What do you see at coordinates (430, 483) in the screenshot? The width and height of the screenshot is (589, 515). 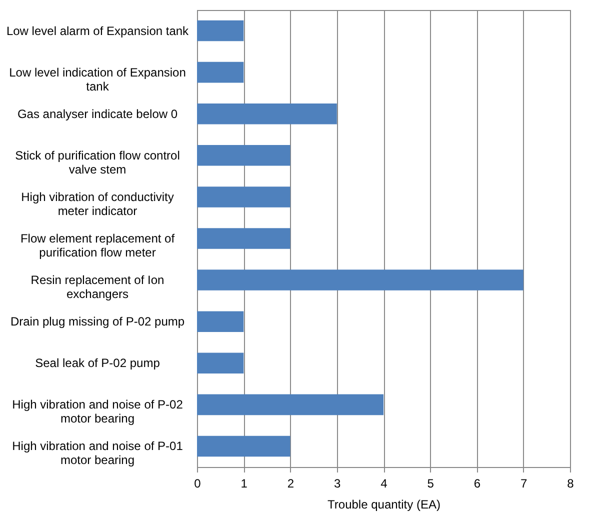 I see `x-tick-label: 5` at bounding box center [430, 483].